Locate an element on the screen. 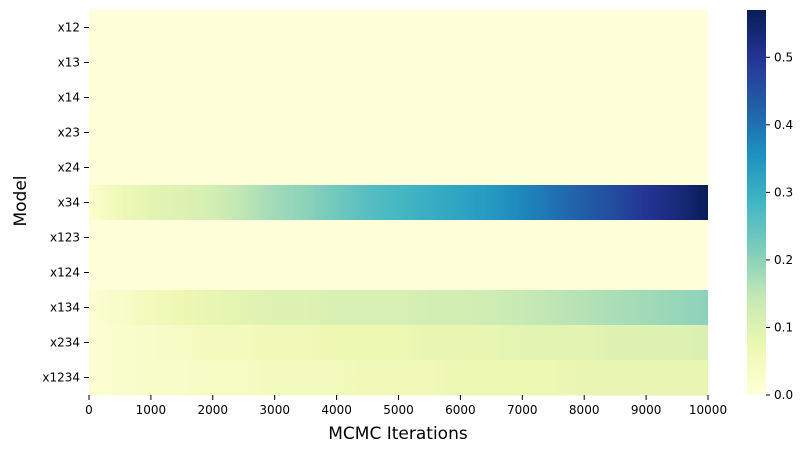  heatmap-row-x34 is located at coordinates (398, 203).